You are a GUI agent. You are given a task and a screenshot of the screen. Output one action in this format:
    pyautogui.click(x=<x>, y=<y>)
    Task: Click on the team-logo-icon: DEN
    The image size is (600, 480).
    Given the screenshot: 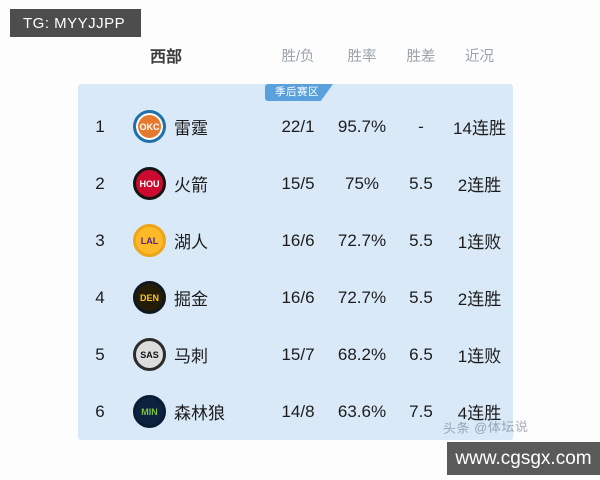 What is the action you would take?
    pyautogui.click(x=149, y=297)
    